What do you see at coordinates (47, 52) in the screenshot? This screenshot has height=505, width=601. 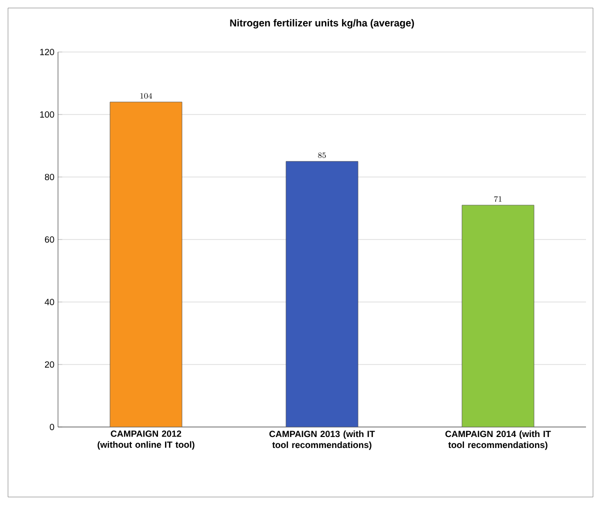 I see `y-tick-label: 120` at bounding box center [47, 52].